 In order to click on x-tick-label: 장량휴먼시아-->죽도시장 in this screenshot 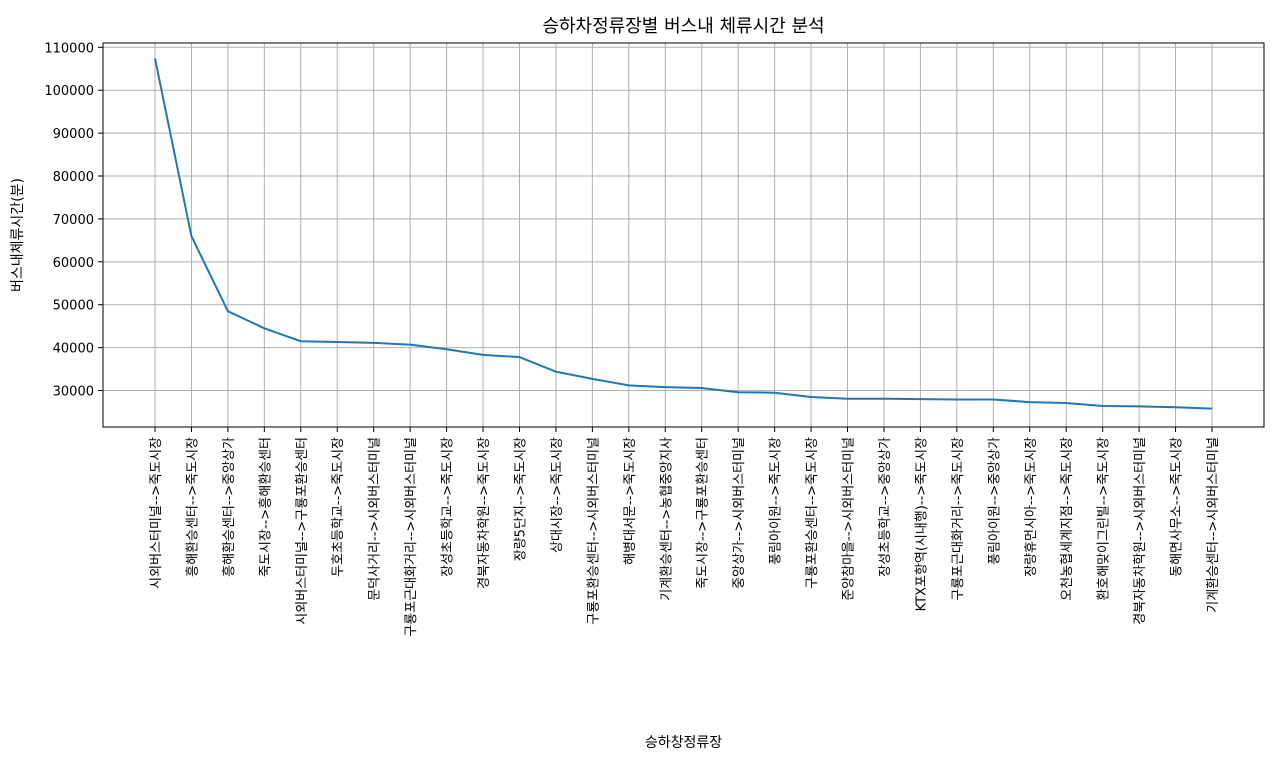, I will do `click(1031, 507)`.